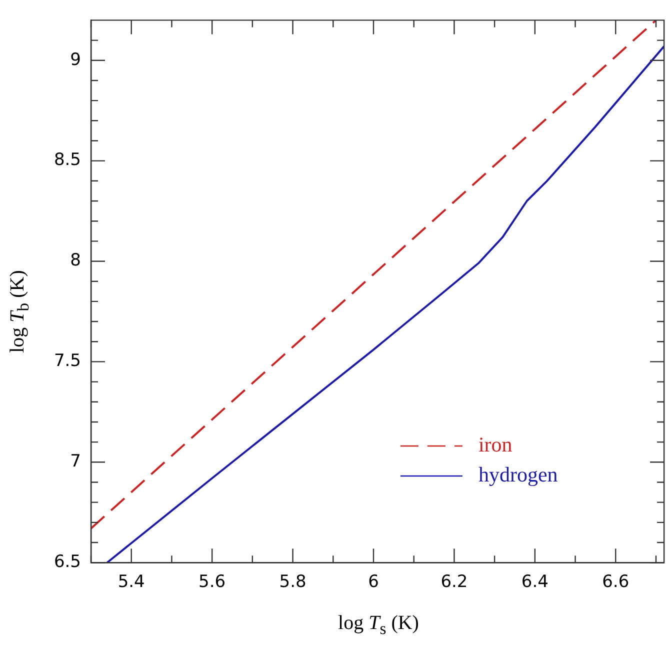  What do you see at coordinates (75, 60) in the screenshot?
I see `y-tick-label: 9` at bounding box center [75, 60].